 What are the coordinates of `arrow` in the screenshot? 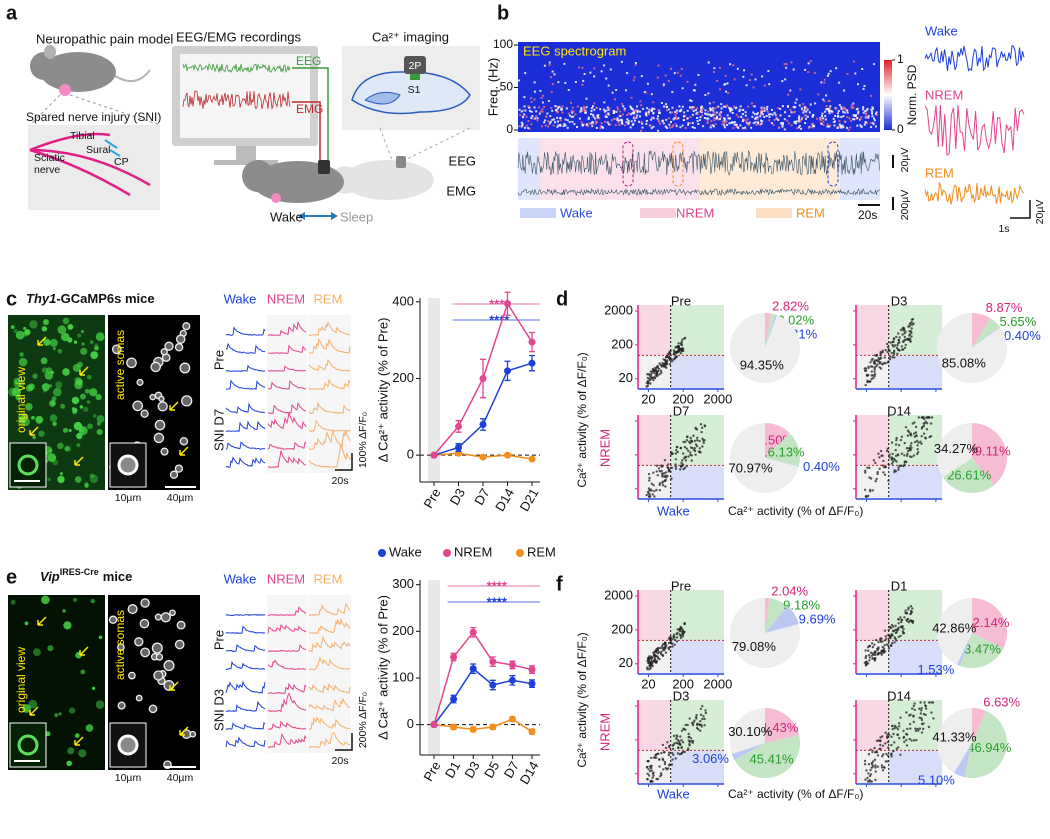 It's located at (84, 371).